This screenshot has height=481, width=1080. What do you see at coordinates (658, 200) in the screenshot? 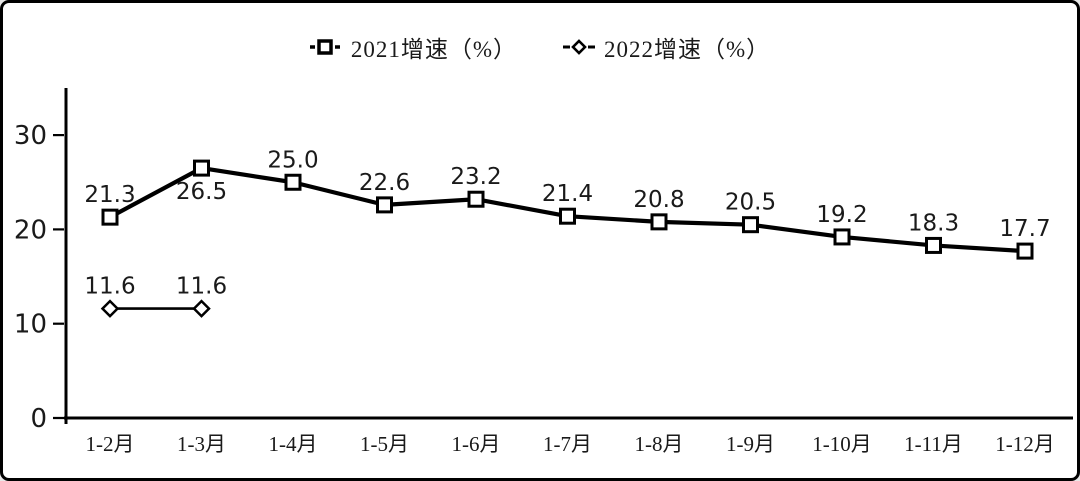
I see `data-label: 20.8` at bounding box center [658, 200].